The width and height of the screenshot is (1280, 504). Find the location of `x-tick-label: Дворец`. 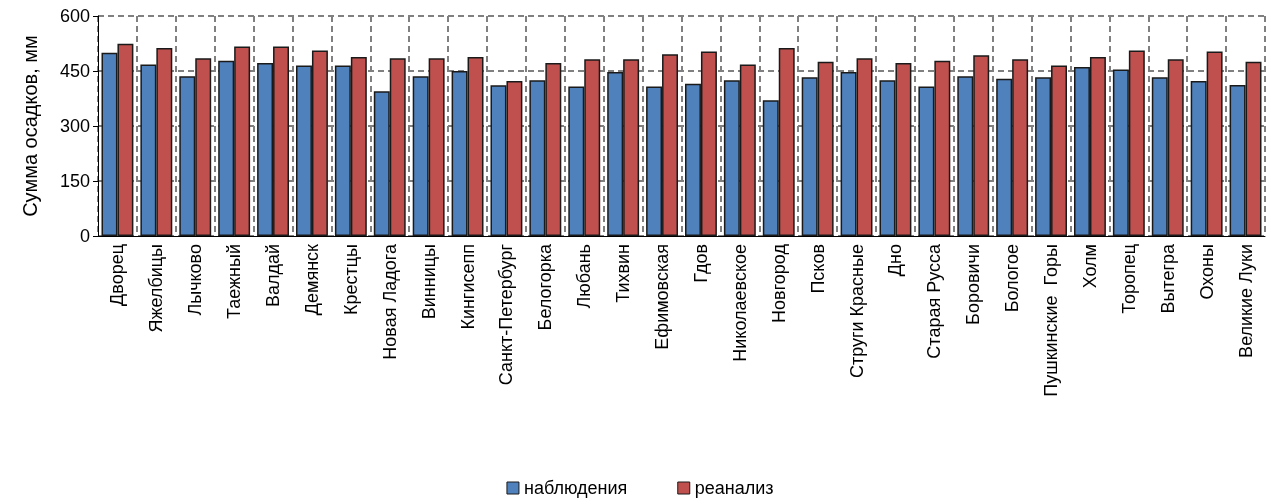

x-tick-label: Дворец is located at coordinates (117, 275).